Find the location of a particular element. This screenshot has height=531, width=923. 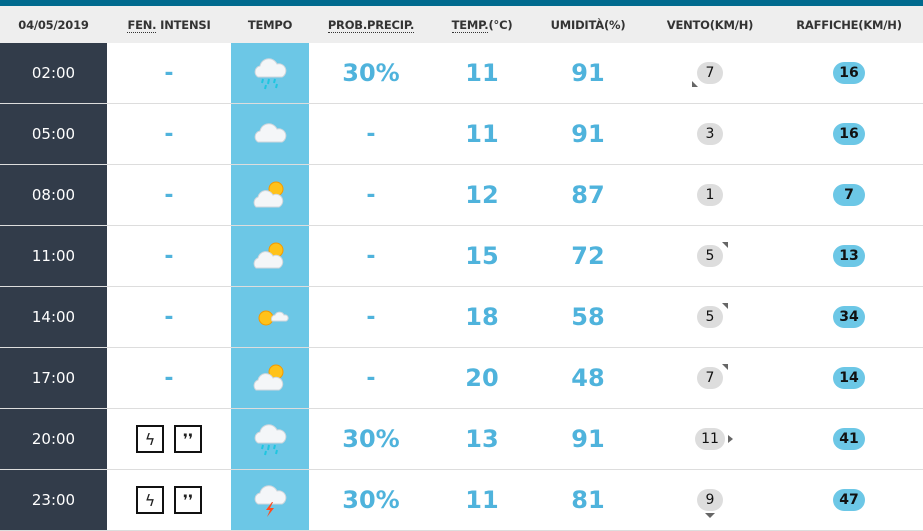

wind-value: 11 is located at coordinates (710, 439).